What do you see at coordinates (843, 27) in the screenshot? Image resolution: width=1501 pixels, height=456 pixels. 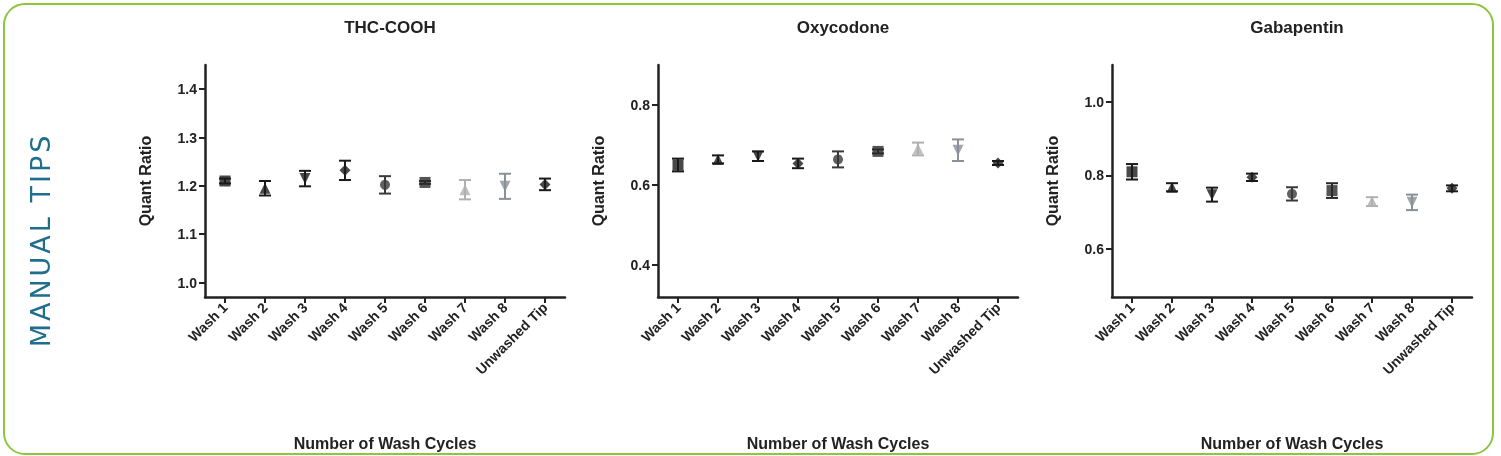 I see `chart-title: Oxycodone` at bounding box center [843, 27].